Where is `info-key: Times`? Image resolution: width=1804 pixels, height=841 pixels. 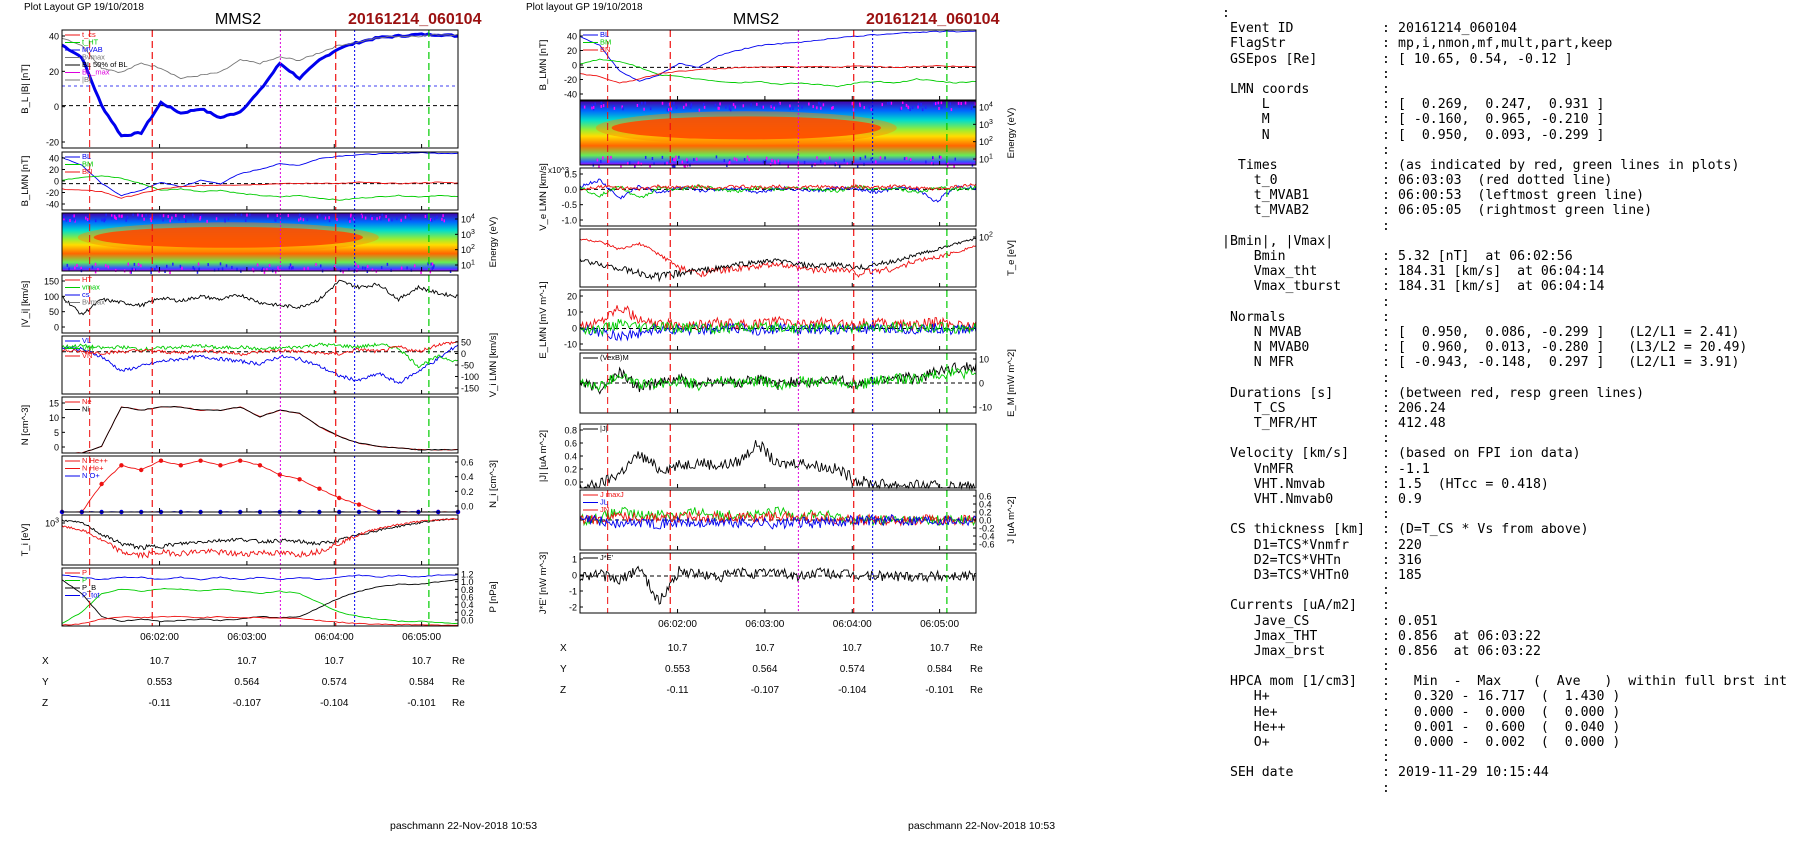 info-key: Times is located at coordinates (1250, 165).